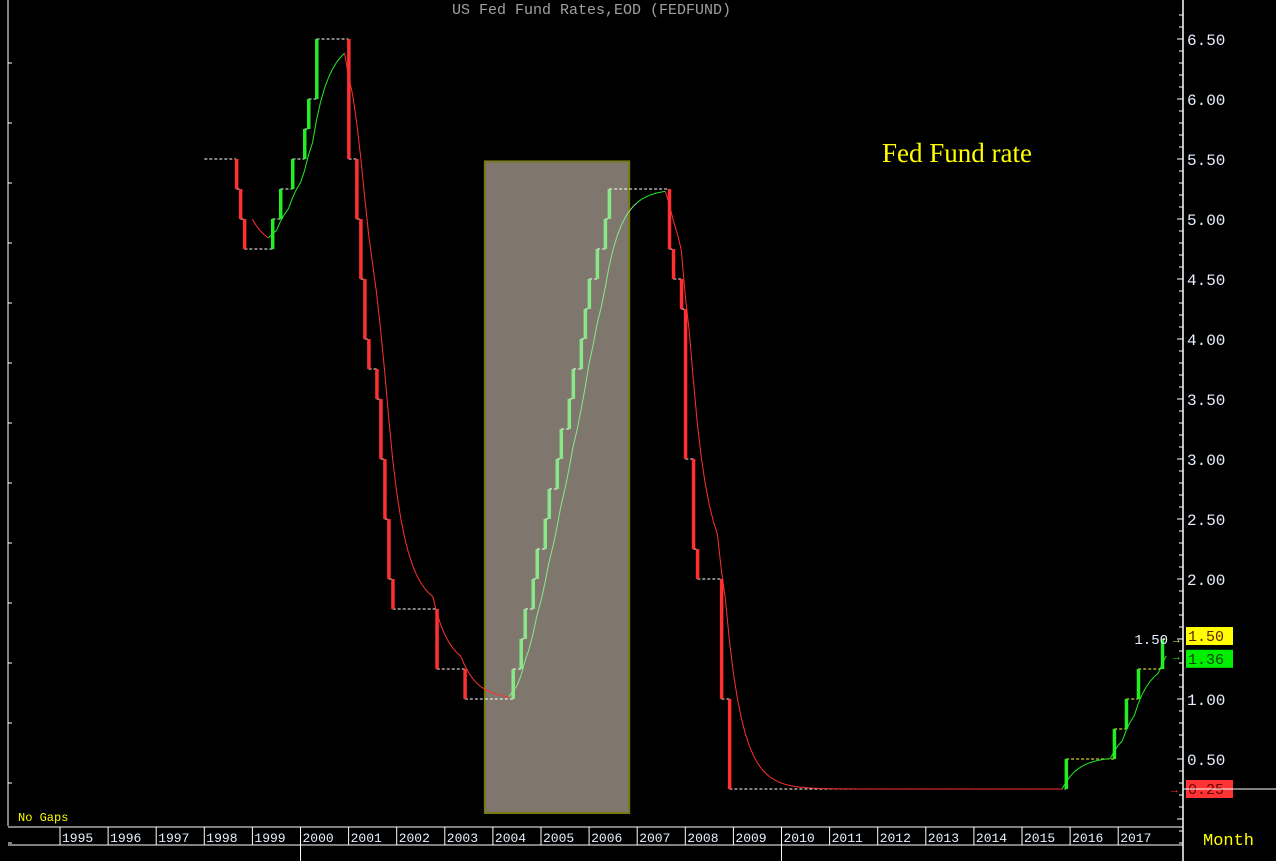 The height and width of the screenshot is (861, 1276). I want to click on x-tick-label: 1996, so click(125, 838).